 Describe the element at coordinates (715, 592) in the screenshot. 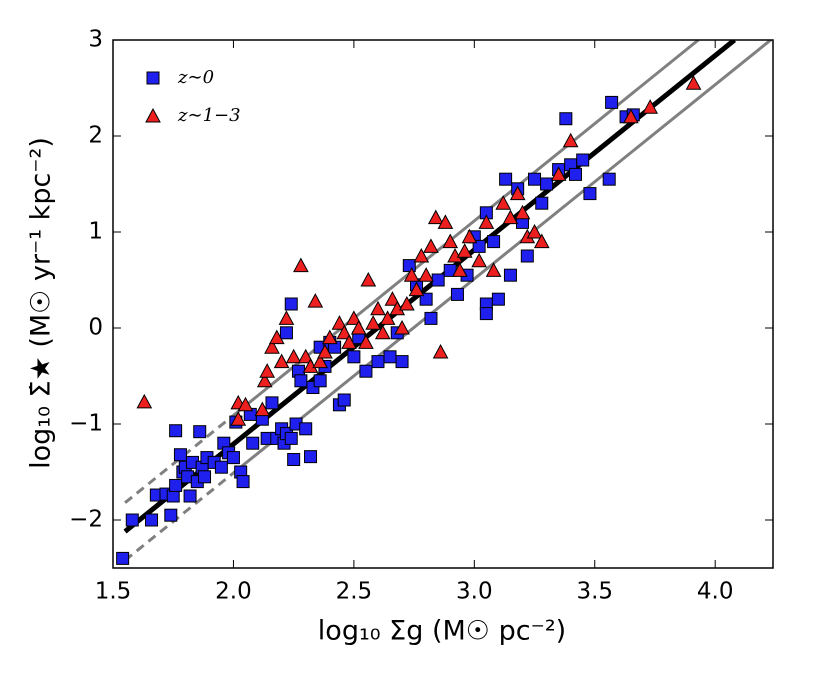

I see `x-tick-label: 4.0` at that location.